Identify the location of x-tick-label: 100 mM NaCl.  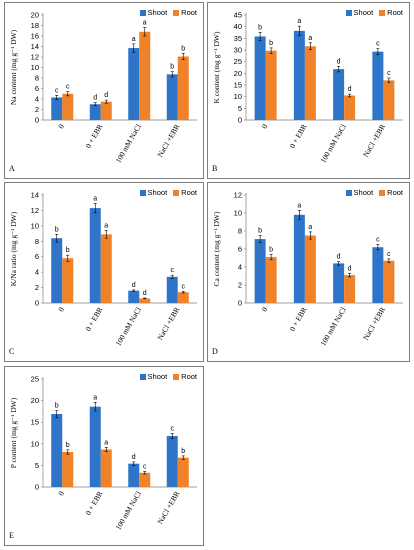
(128, 327).